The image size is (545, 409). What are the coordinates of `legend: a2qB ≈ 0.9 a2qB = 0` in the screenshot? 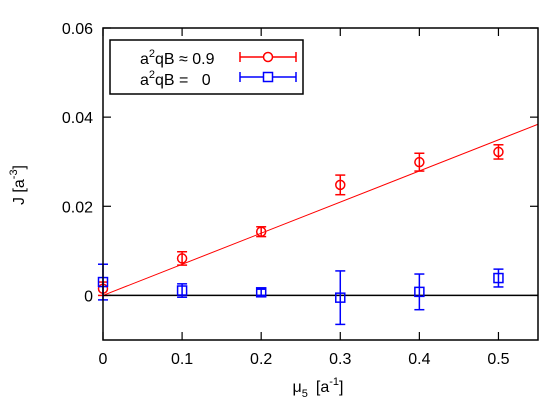 It's located at (206, 67).